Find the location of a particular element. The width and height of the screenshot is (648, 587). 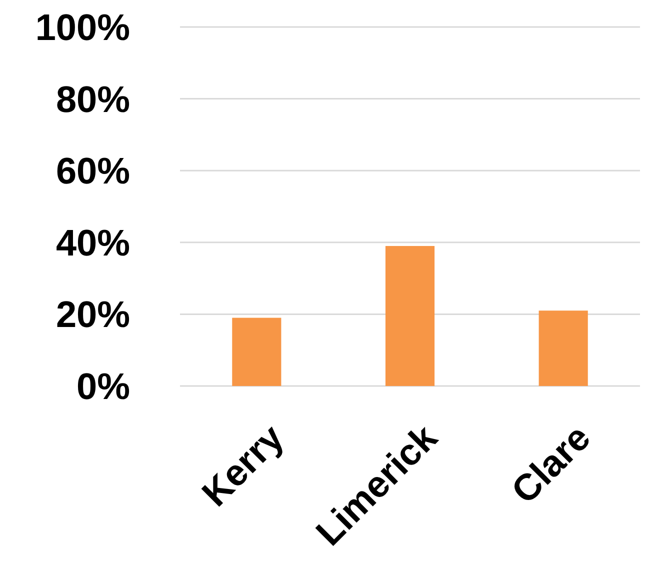

y-tick-label: 0% is located at coordinates (103, 386).